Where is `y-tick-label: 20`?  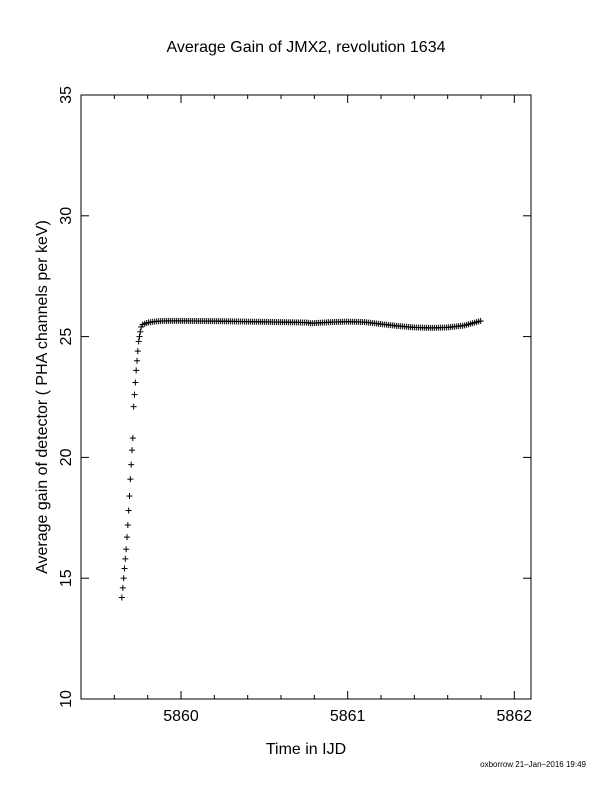 y-tick-label: 20 is located at coordinates (66, 457).